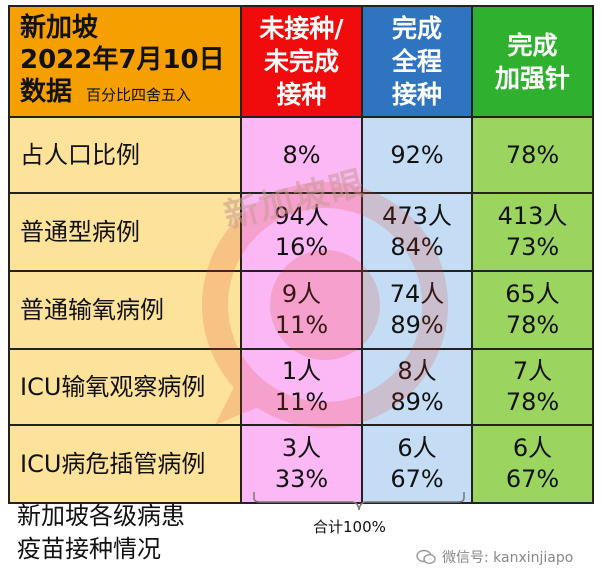 The image size is (601, 583). What do you see at coordinates (301, 94) in the screenshot?
I see `header-unvaccinated-line3: 接种` at bounding box center [301, 94].